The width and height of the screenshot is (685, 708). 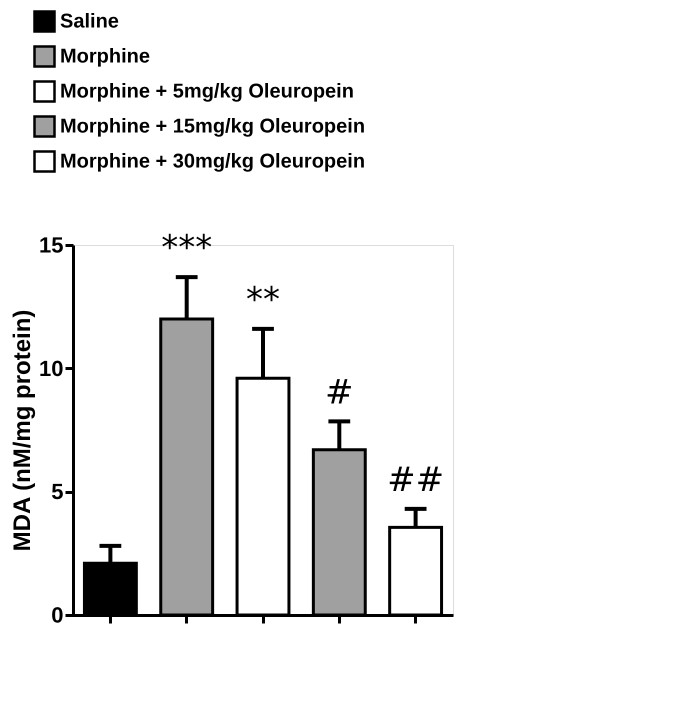 What do you see at coordinates (51, 368) in the screenshot?
I see `y-tick-label: 10` at bounding box center [51, 368].